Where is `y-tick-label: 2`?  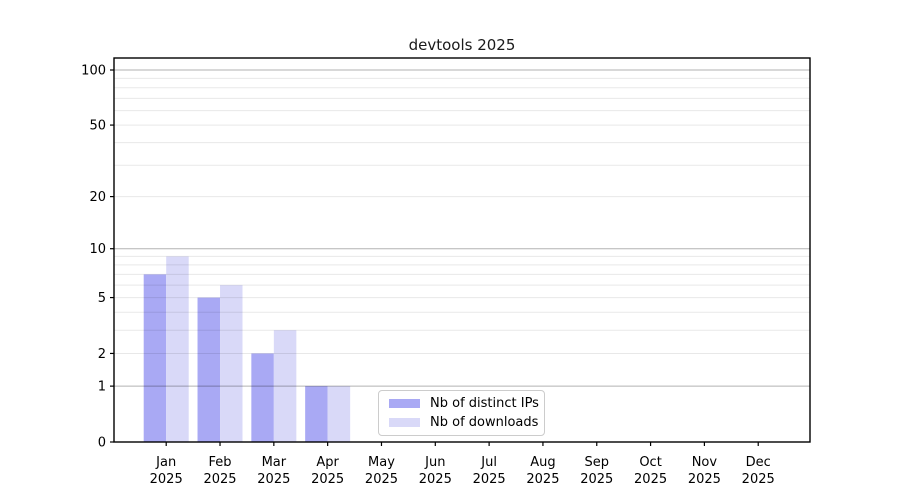 y-tick-label: 2 is located at coordinates (102, 354).